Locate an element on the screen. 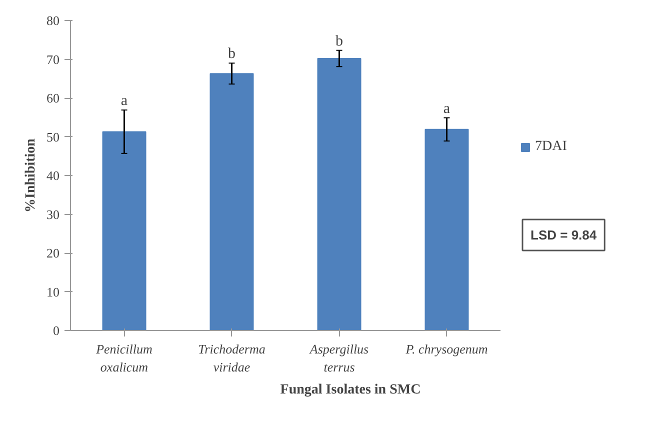 The height and width of the screenshot is (440, 654). legend-label: 7DAI is located at coordinates (551, 147).